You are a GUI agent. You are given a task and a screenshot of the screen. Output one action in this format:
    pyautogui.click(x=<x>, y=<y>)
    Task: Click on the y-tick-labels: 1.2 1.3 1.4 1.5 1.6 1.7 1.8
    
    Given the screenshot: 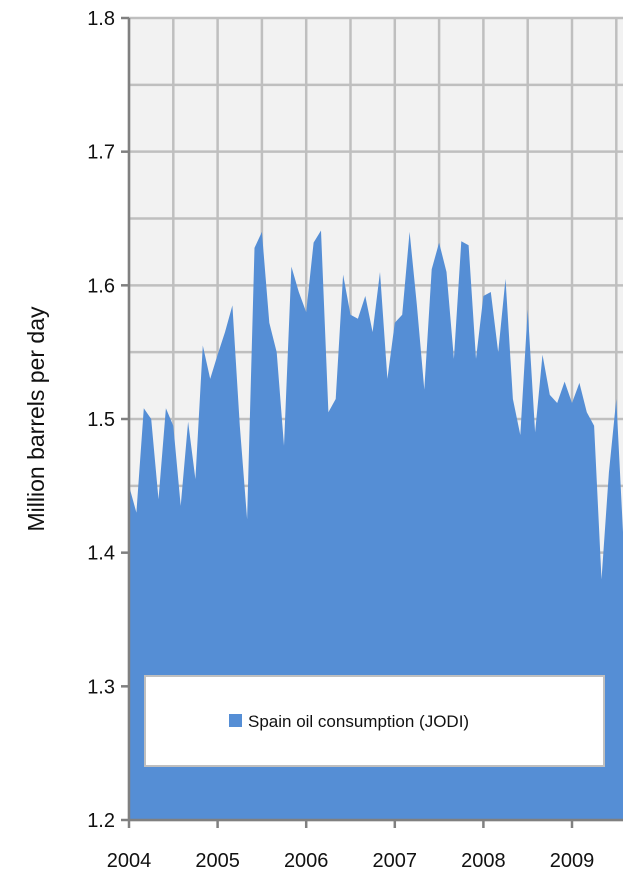 What is the action you would take?
    pyautogui.click(x=101, y=420)
    